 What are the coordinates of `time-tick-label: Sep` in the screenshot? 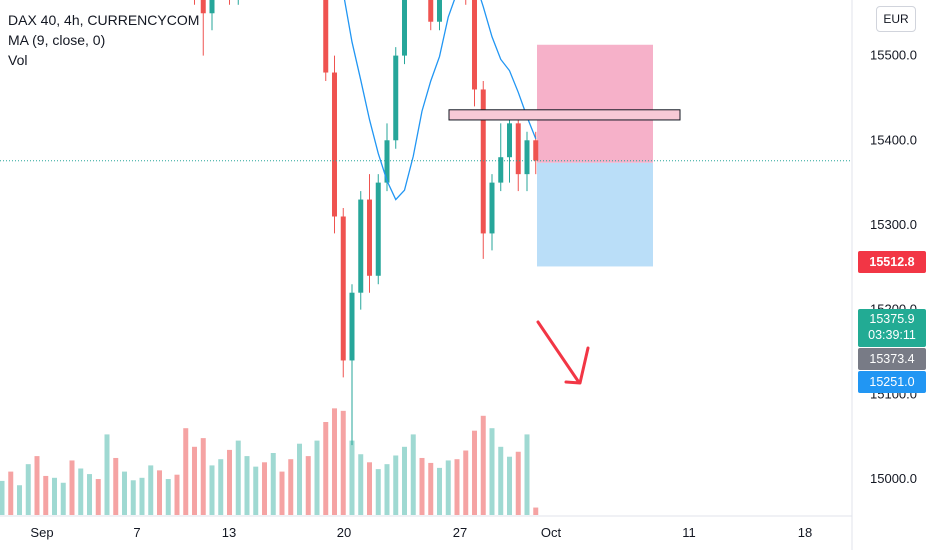 It's located at (41, 532).